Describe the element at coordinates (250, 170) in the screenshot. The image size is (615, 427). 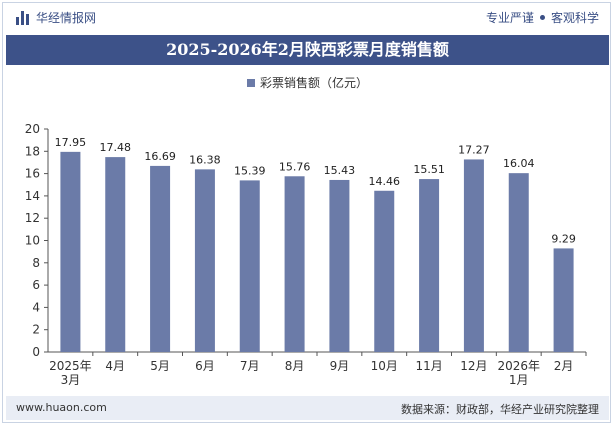
I see `data-label: 15.39` at that location.